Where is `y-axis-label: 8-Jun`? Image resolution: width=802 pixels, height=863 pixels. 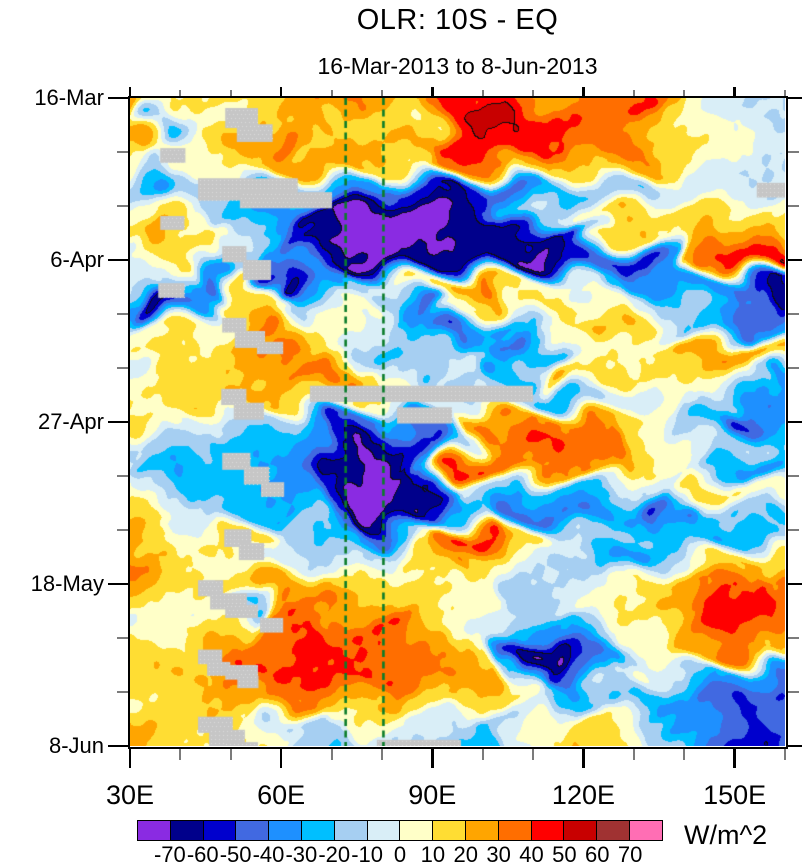
y-axis-label: 8-Jun is located at coordinates (76, 745).